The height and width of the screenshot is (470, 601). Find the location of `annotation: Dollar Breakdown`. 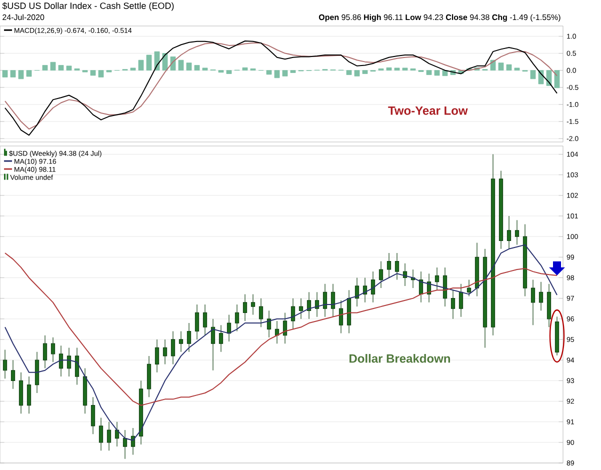

annotation: Dollar Breakdown is located at coordinates (400, 358).